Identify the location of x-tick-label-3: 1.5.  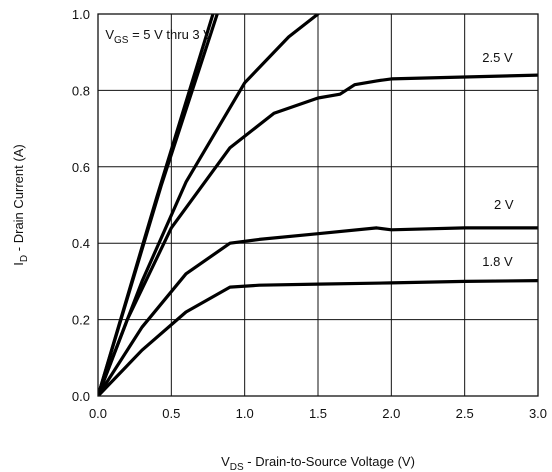
(318, 413).